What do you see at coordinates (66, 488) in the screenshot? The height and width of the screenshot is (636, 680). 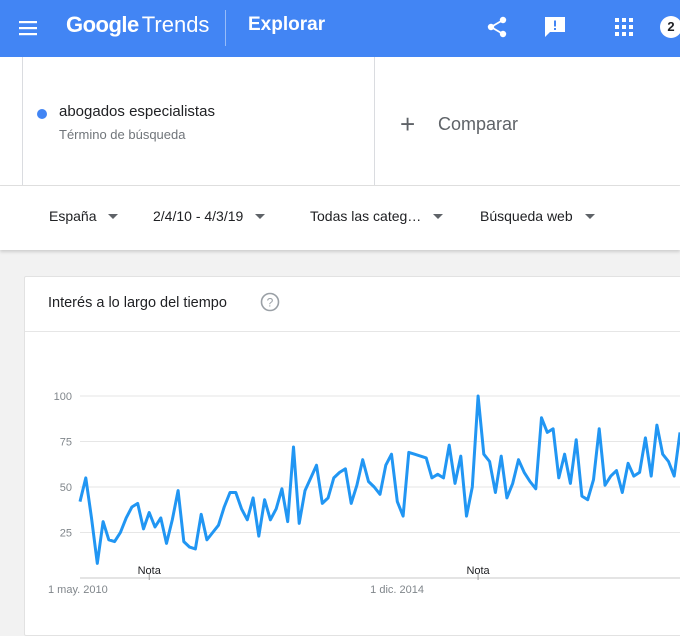 I see `y-tick-label: 50` at bounding box center [66, 488].